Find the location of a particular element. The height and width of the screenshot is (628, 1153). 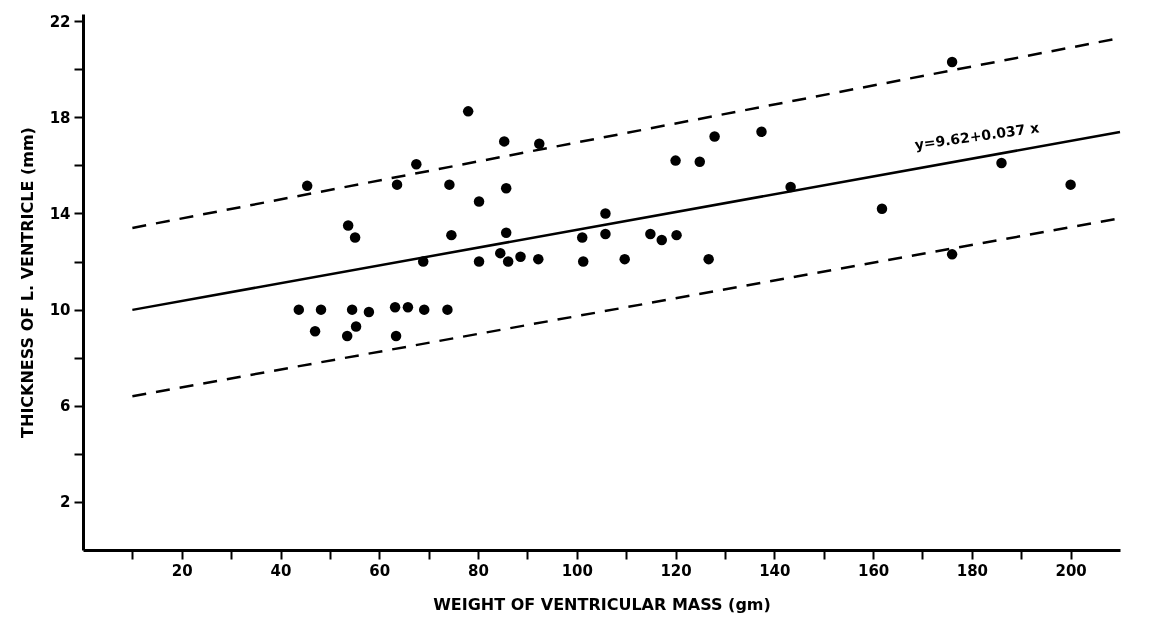

y-tick-label: 22 is located at coordinates (60, 21).